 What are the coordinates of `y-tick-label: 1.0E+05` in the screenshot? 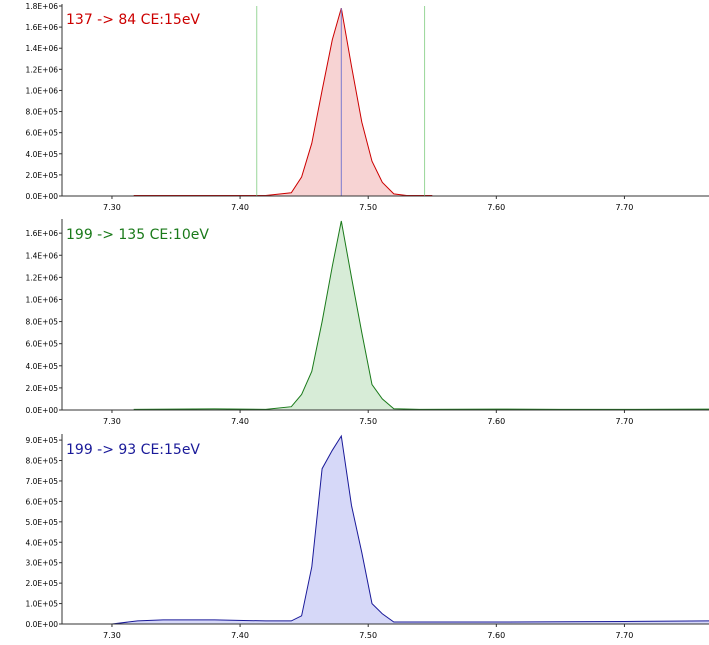 It's located at (42, 604).